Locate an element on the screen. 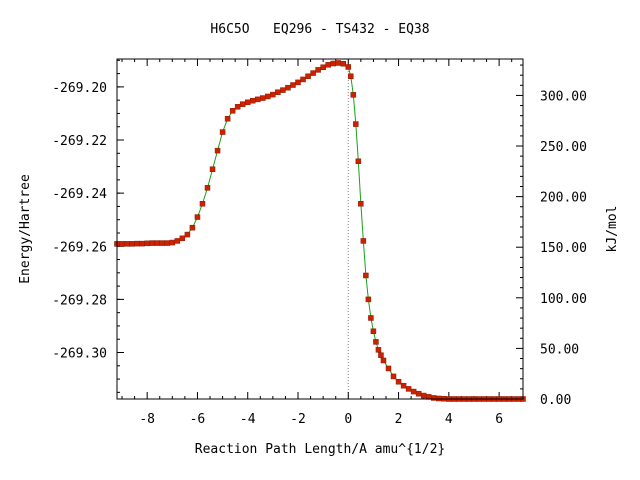 Image resolution: width=640 pixels, height=480 pixels. y-tick-label: -269.30 is located at coordinates (79, 354).